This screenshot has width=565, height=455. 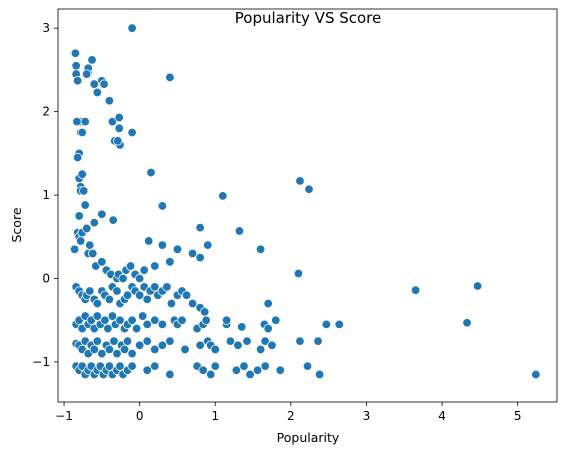 What do you see at coordinates (518, 416) in the screenshot?
I see `x-tick-label: 5` at bounding box center [518, 416].